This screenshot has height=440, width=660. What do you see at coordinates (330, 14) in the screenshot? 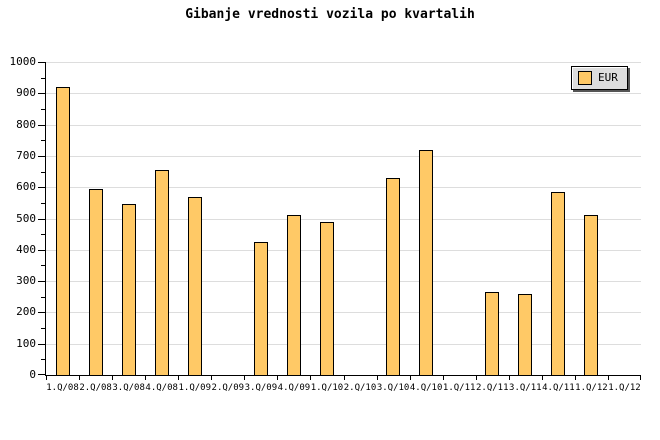
I see `chart-title: Gibanje vrednosti vozila po kvartalih` at bounding box center [330, 14].